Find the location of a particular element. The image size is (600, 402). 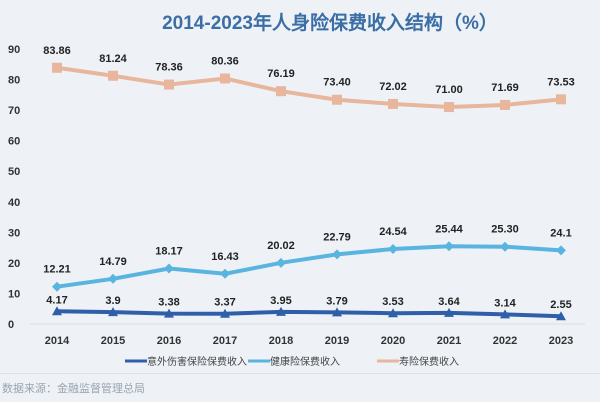

data-label: 3.79 is located at coordinates (336, 301).